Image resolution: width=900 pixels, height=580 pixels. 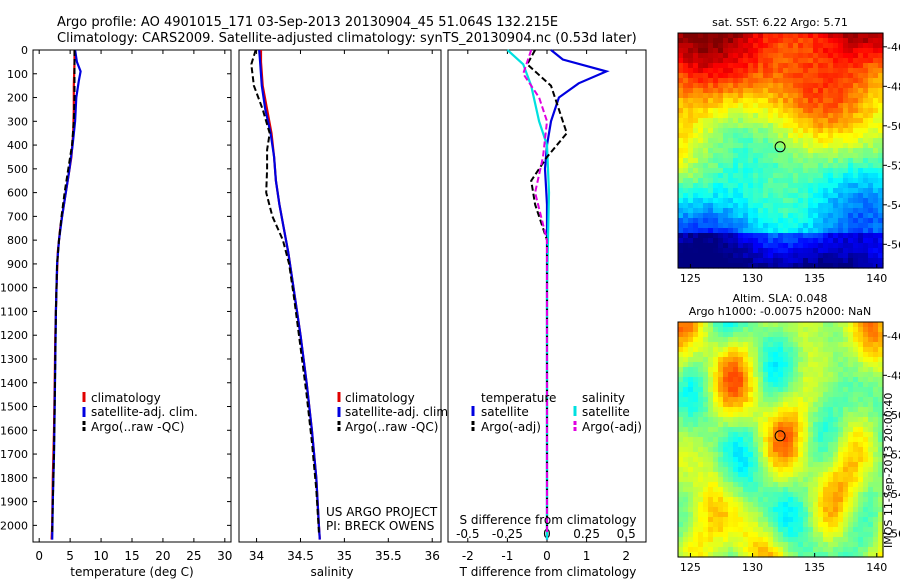 What do you see at coordinates (893, 47) in the screenshot?
I see `map-lat-label: -46` at bounding box center [893, 47].